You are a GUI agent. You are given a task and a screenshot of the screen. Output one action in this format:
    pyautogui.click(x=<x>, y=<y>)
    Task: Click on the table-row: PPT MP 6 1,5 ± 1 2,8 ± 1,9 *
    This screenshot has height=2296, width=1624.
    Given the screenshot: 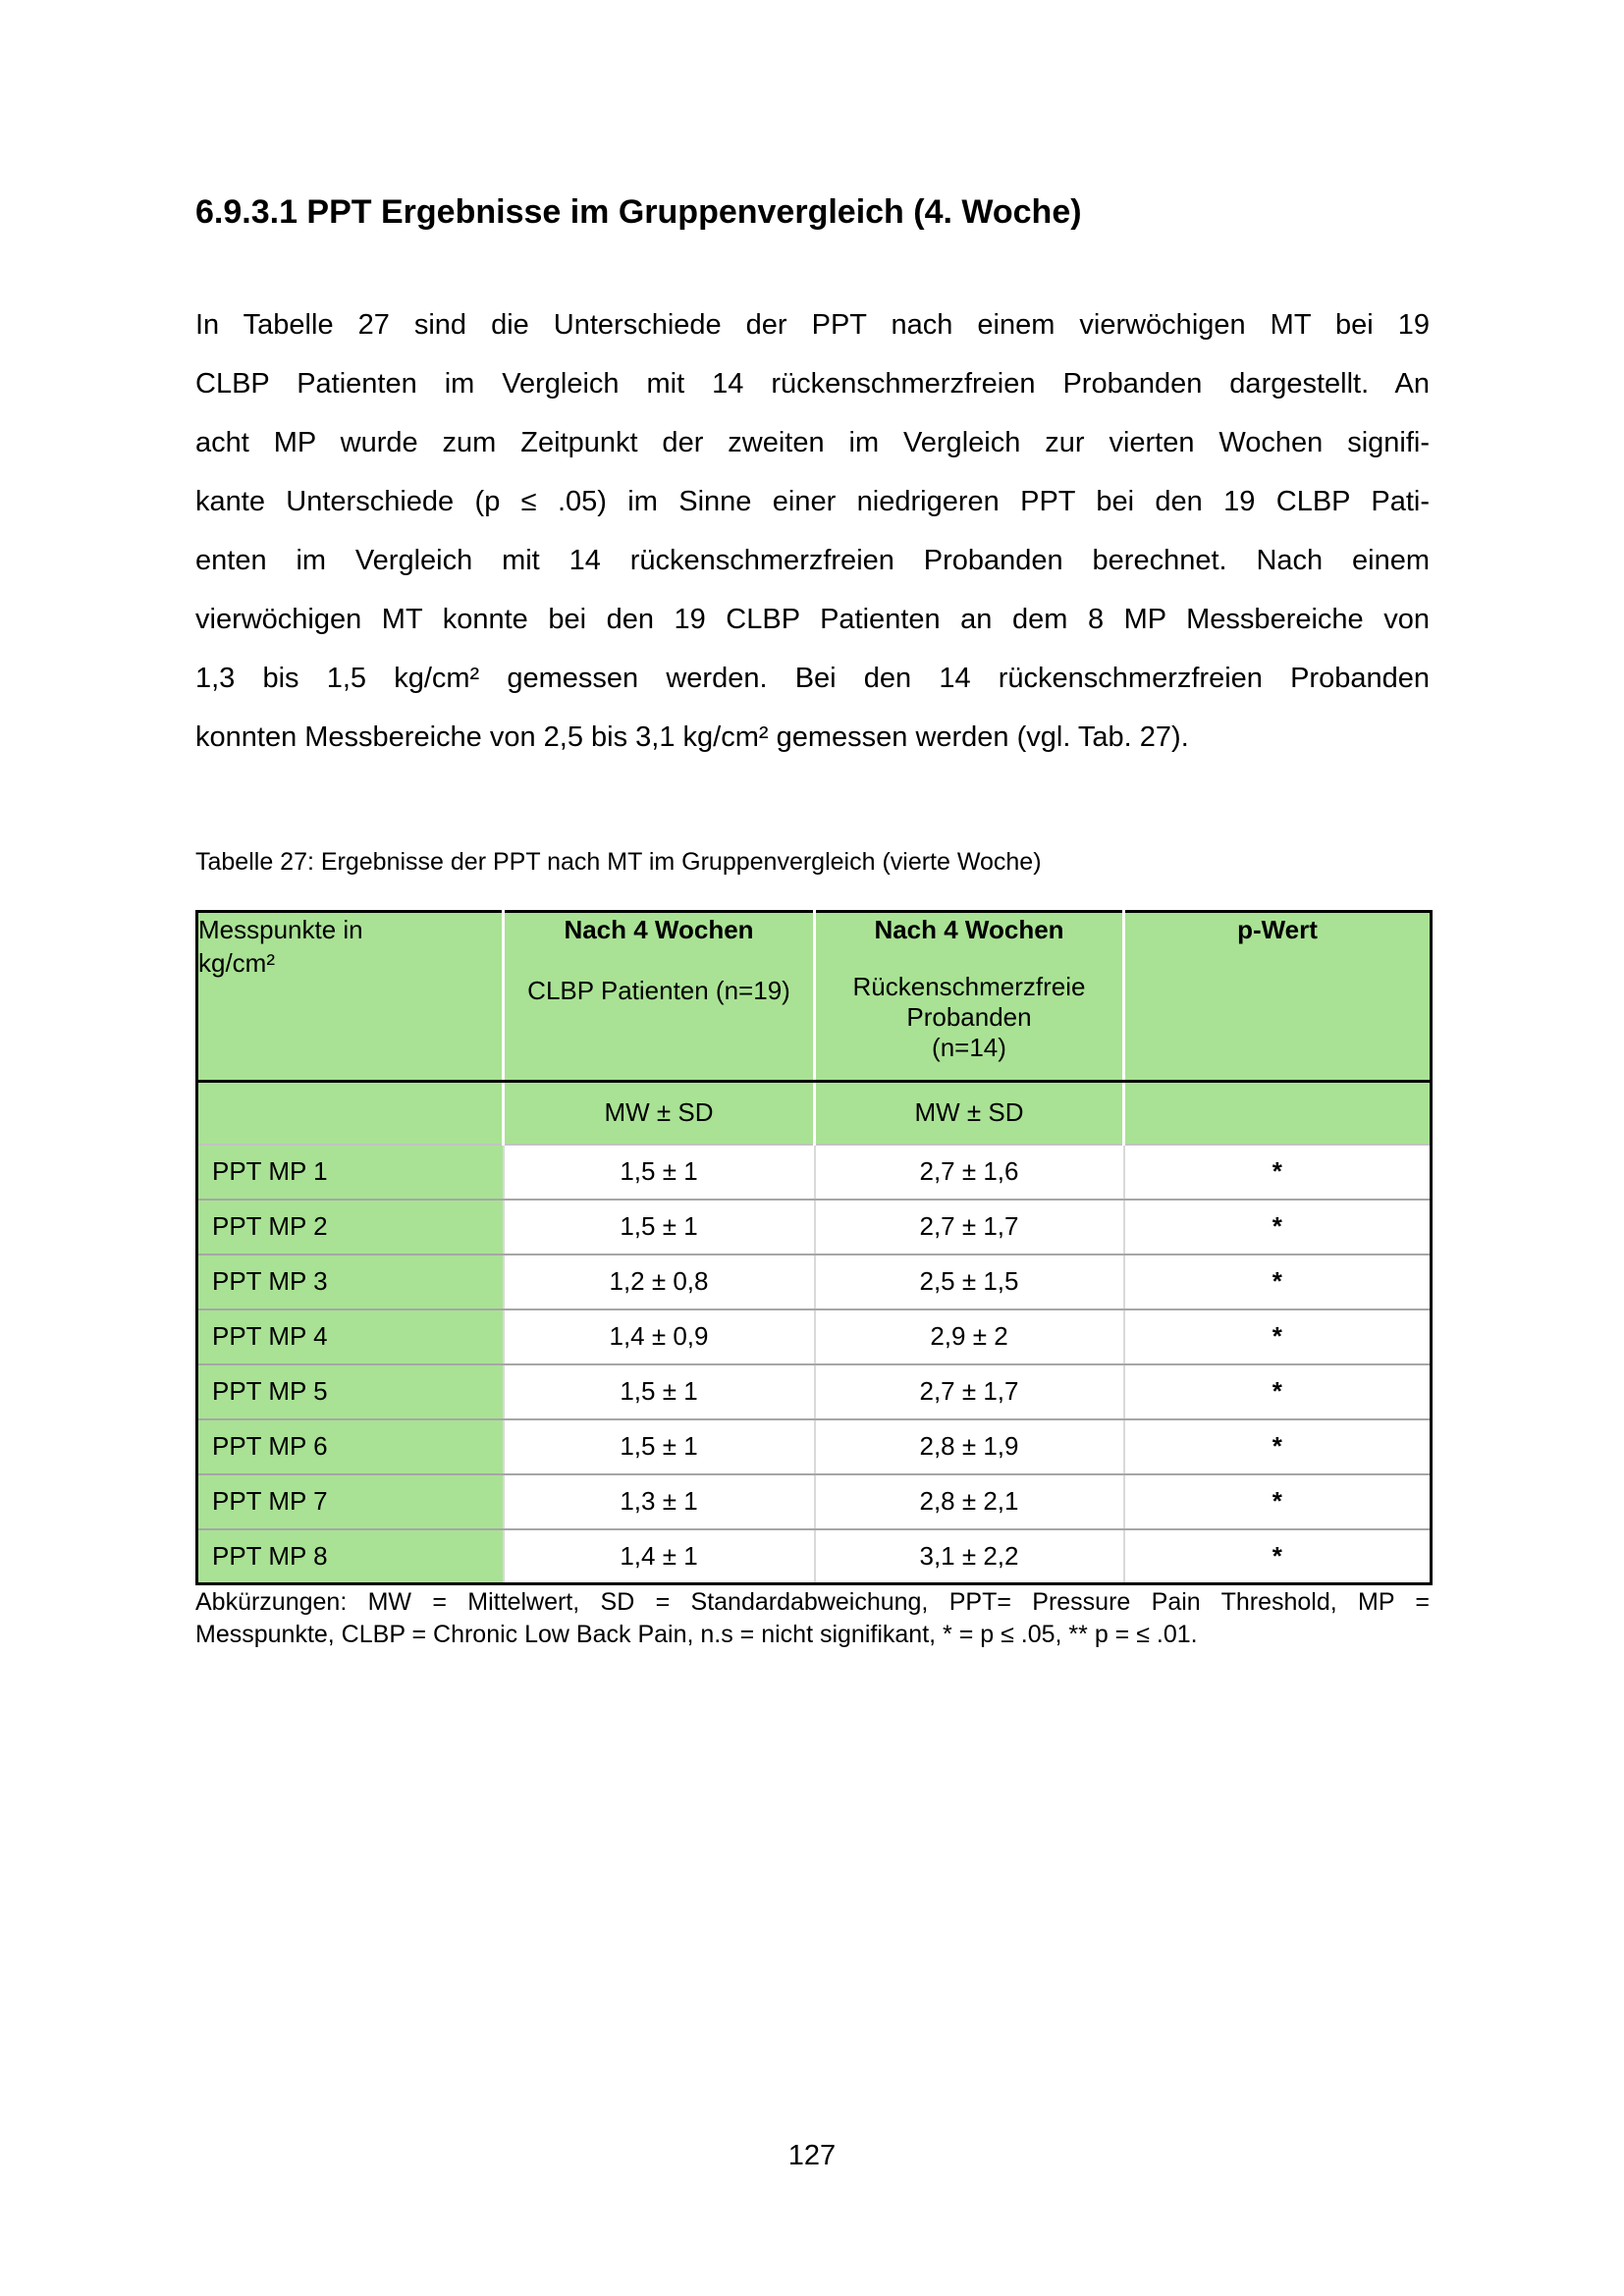 What is the action you would take?
    pyautogui.click(x=814, y=1446)
    